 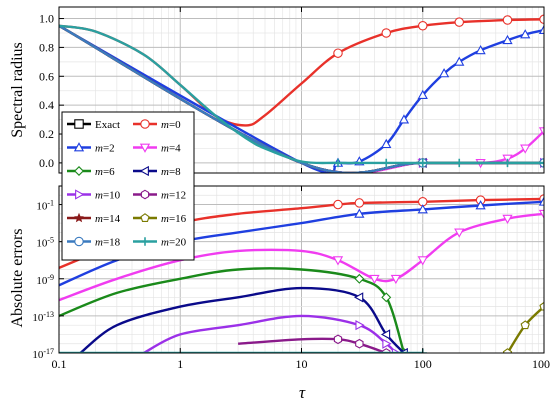 I want to click on y-tick-label: 0.2, so click(x=46, y=134).